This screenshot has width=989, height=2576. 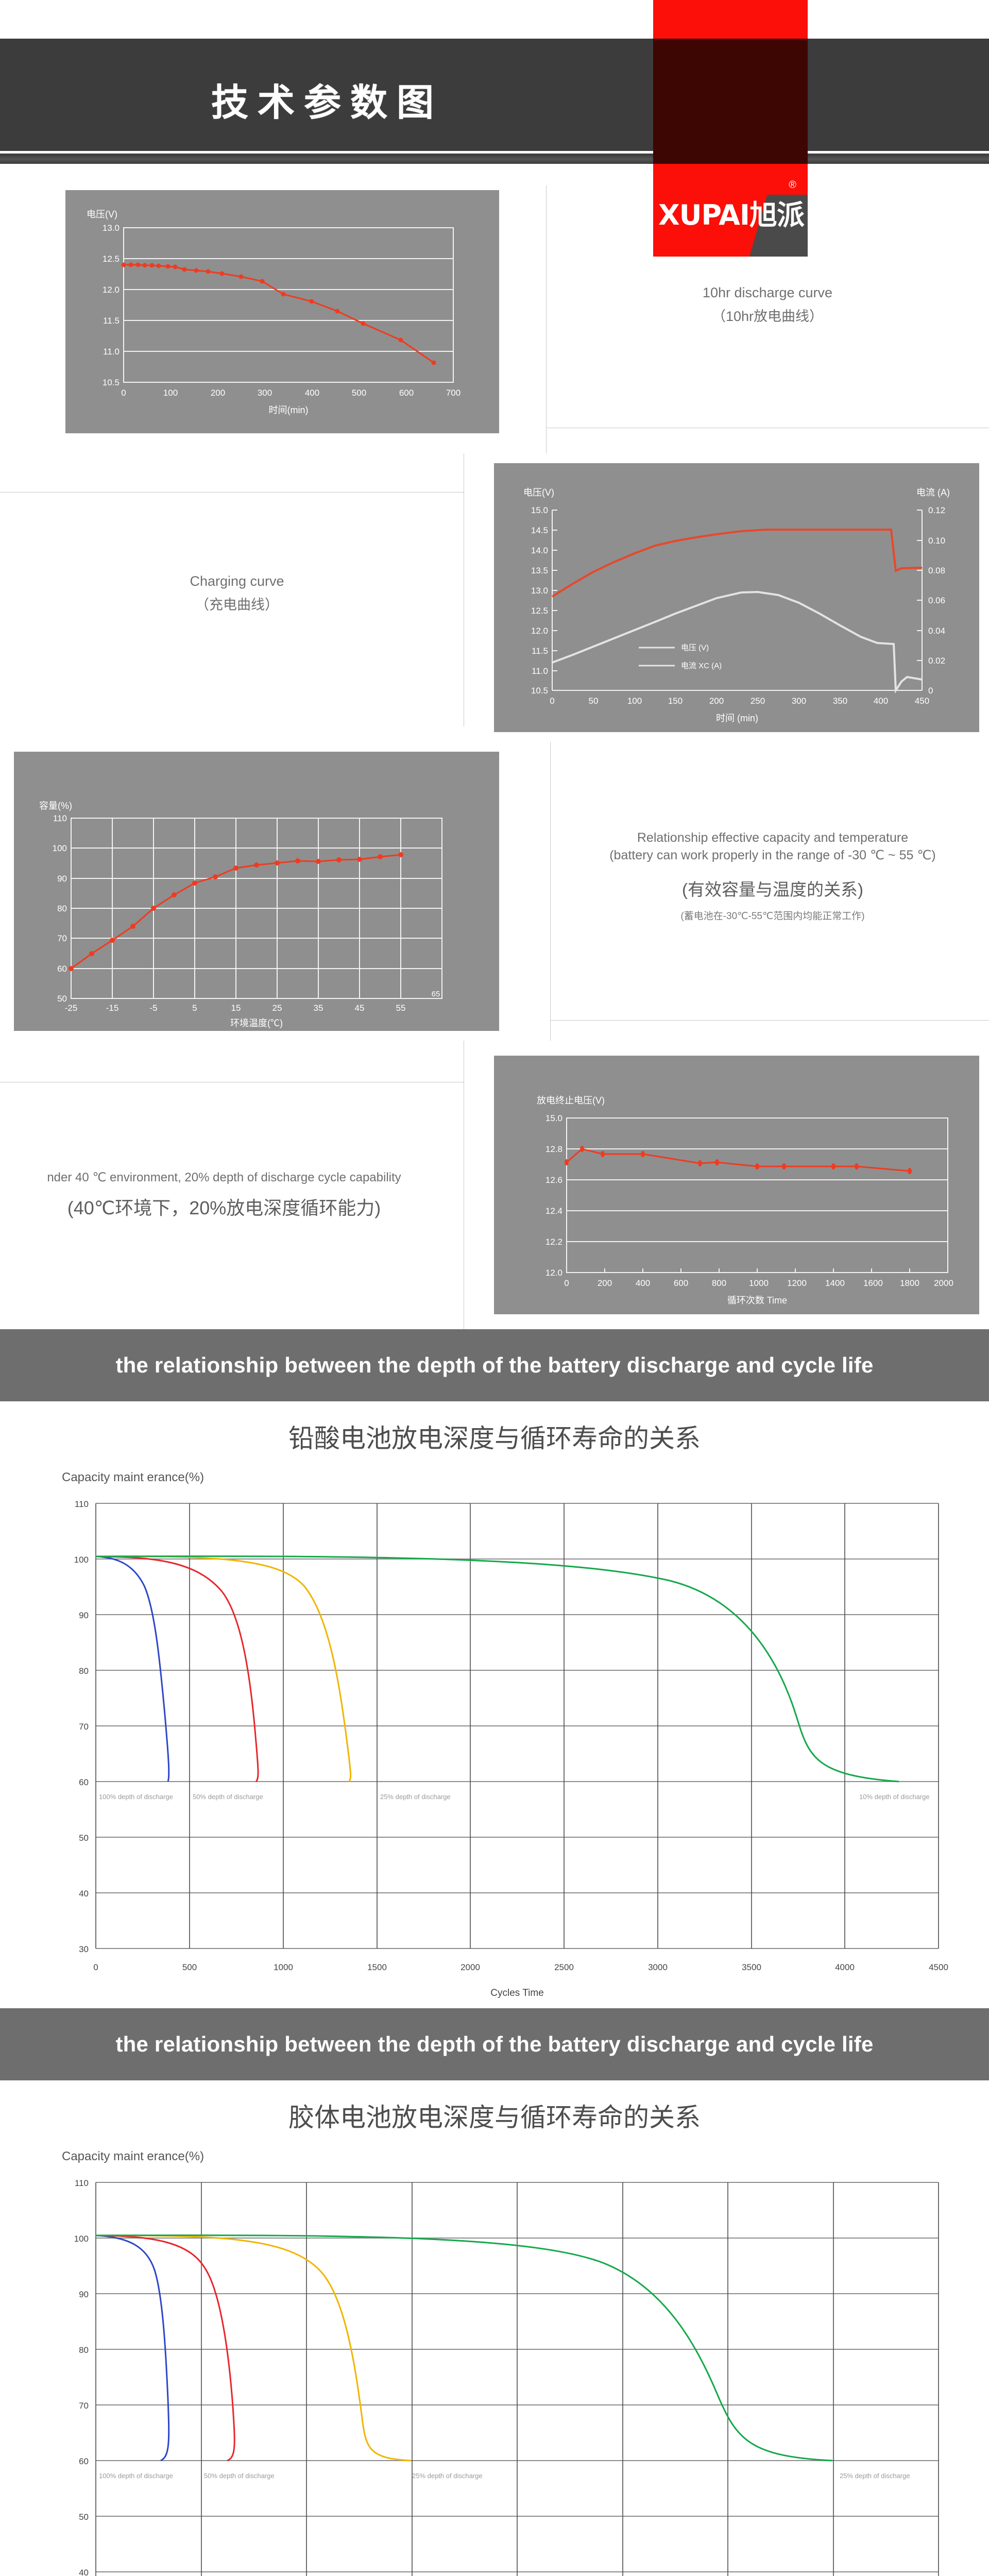 I want to click on svg-text: 15.0, so click(x=539, y=510).